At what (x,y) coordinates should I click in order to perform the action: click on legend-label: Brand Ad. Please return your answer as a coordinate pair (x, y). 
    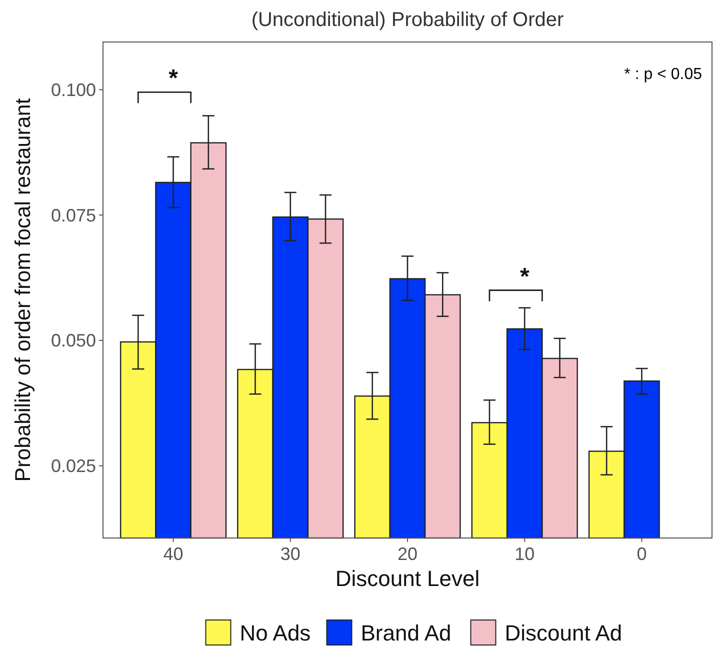
    Looking at the image, I should click on (406, 633).